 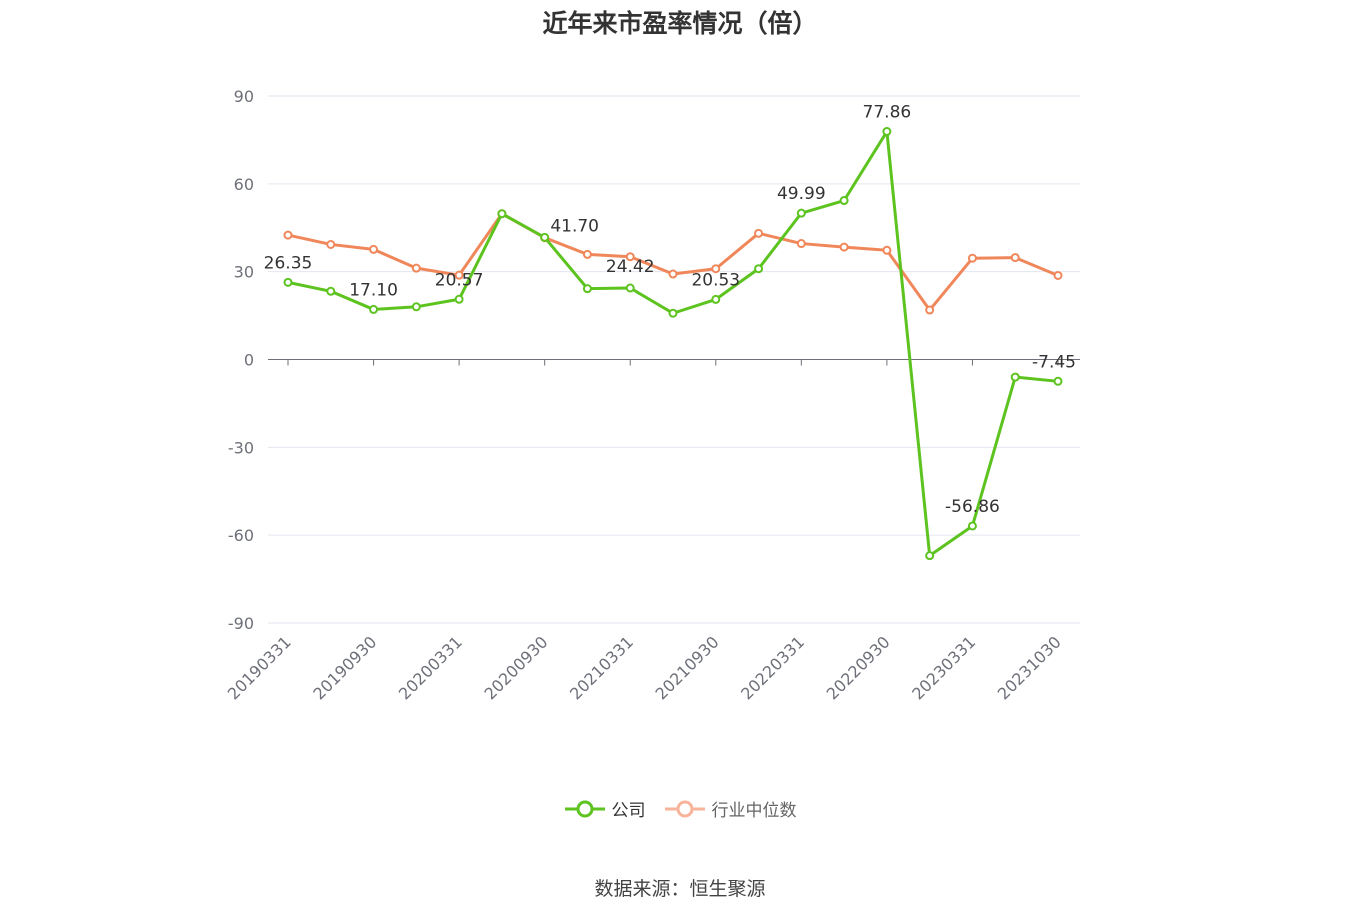 I want to click on data-label: 24.42, so click(x=630, y=267).